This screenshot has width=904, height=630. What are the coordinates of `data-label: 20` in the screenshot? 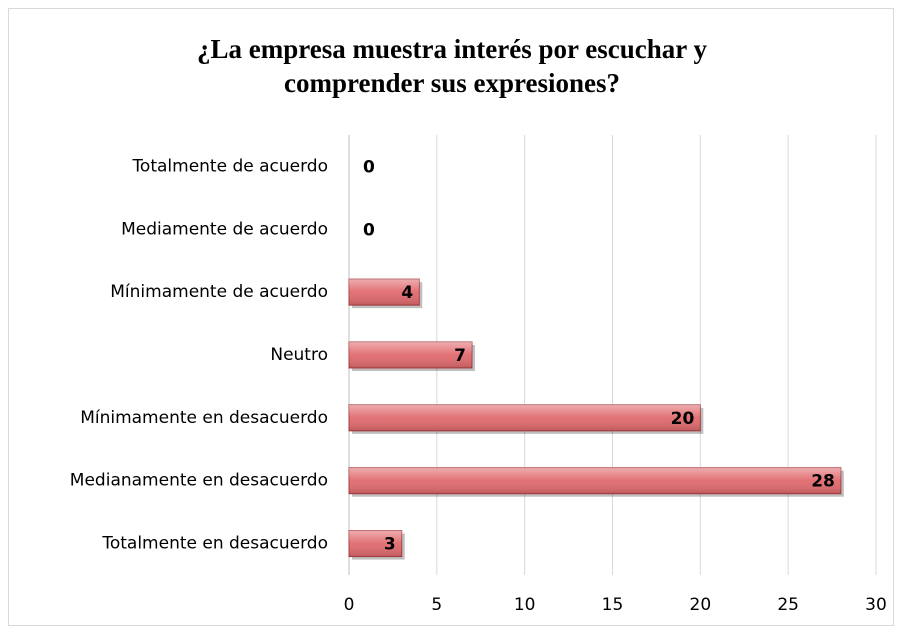 It's located at (683, 419).